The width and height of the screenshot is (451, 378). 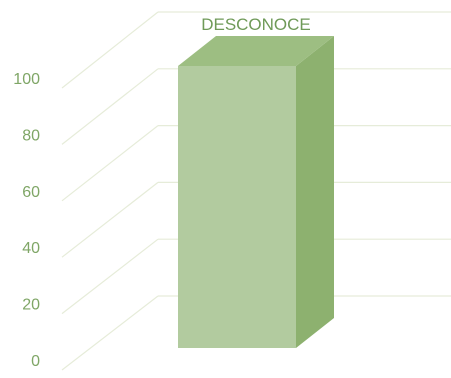 I want to click on y-tick-label: 20, so click(x=31, y=305).